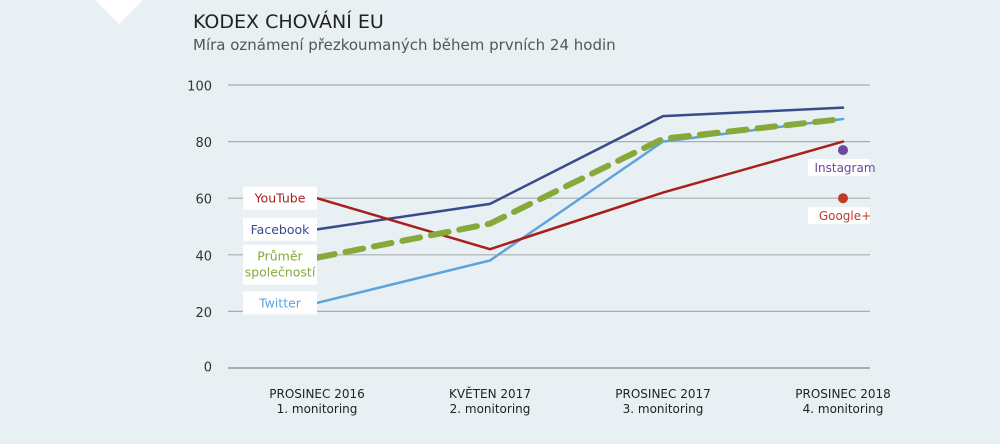 Image resolution: width=1000 pixels, height=444 pixels. Describe the element at coordinates (842, 394) in the screenshot. I see `x-tick-label: PROSINEC 2018` at that location.